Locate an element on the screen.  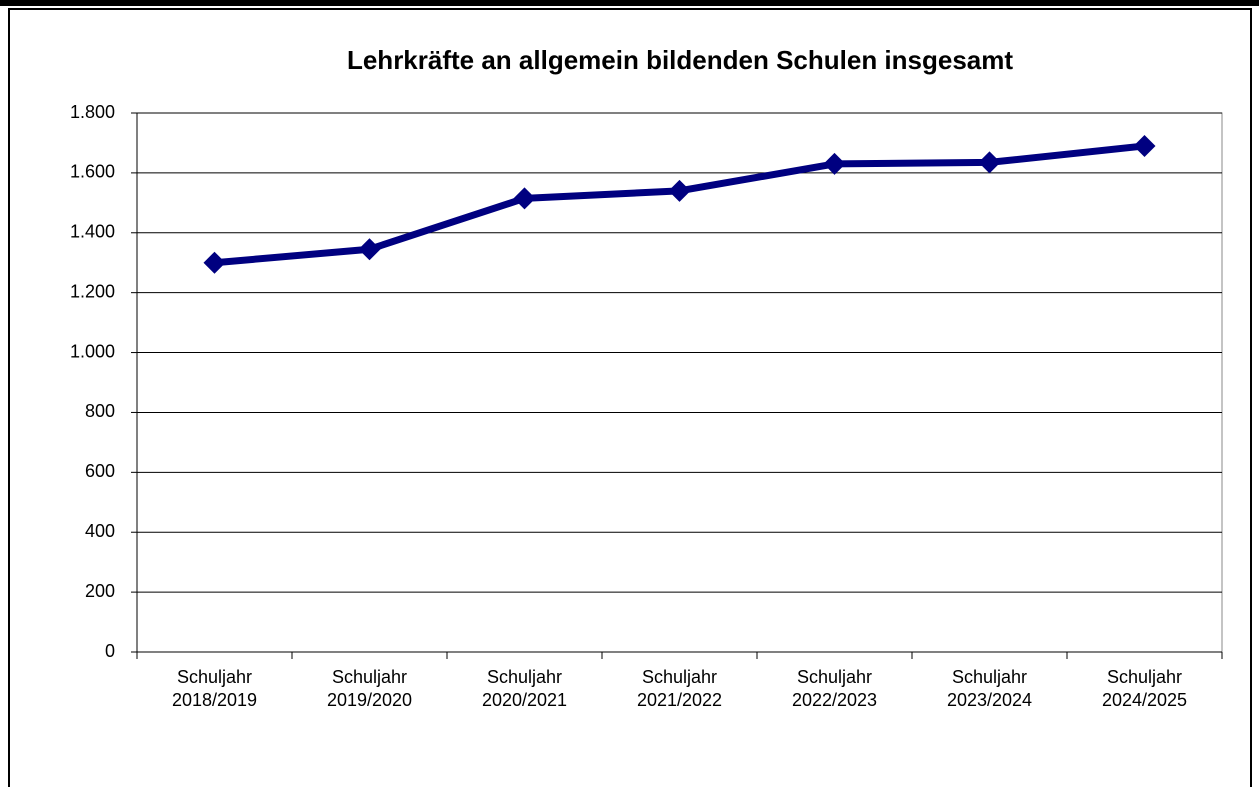
y-tick-label: 800 is located at coordinates (100, 411).